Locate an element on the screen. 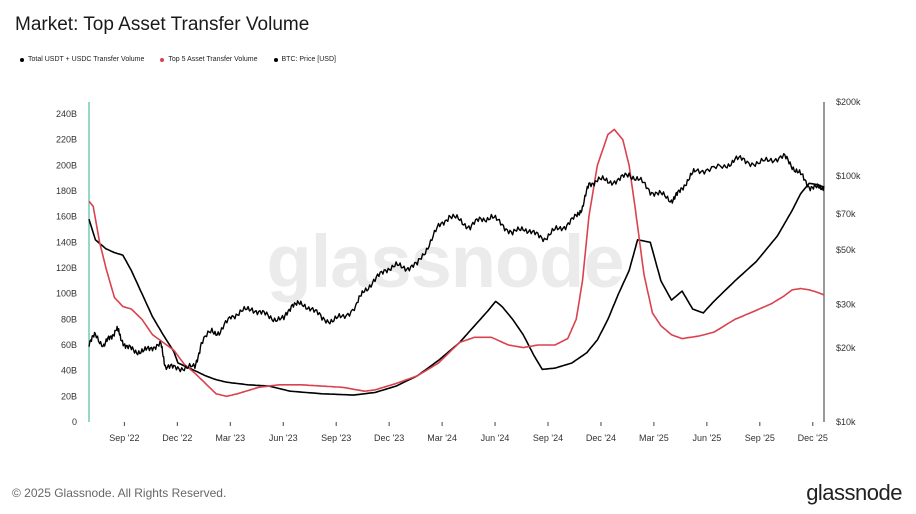 This screenshot has width=916, height=514. legend-item-top5: Top 5 Asset Transfer Volume is located at coordinates (209, 59).